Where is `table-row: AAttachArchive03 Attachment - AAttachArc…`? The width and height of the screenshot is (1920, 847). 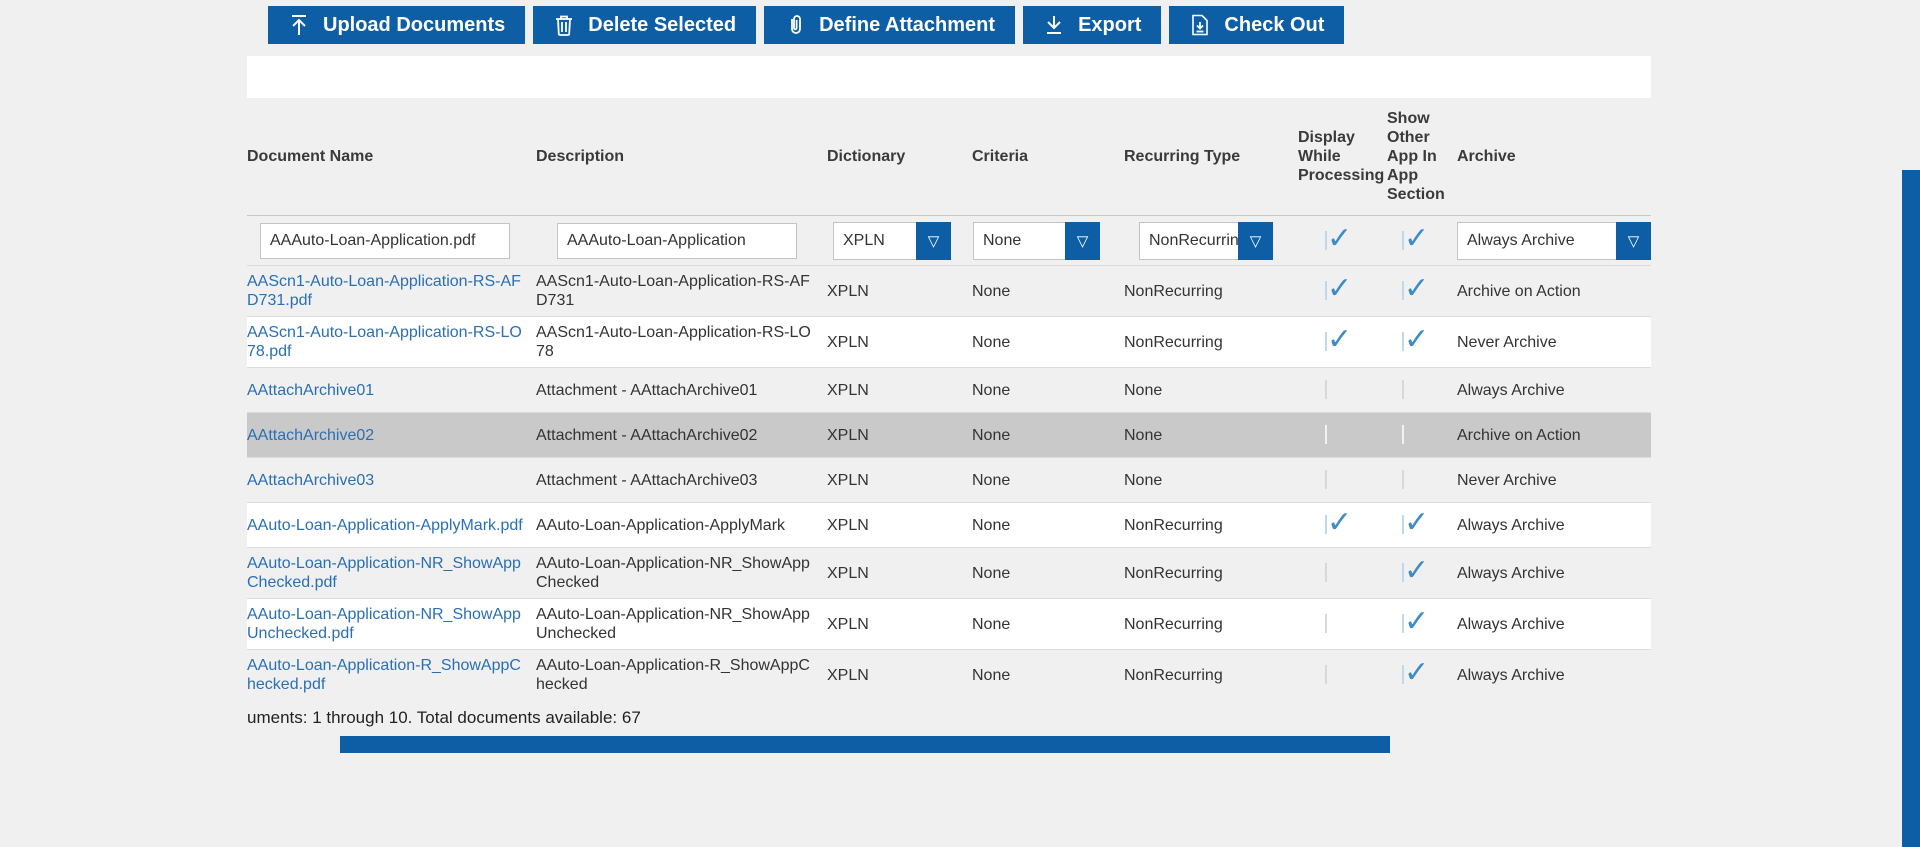 table-row: AAttachArchive03 Attachment - AAttachArc… is located at coordinates (949, 479).